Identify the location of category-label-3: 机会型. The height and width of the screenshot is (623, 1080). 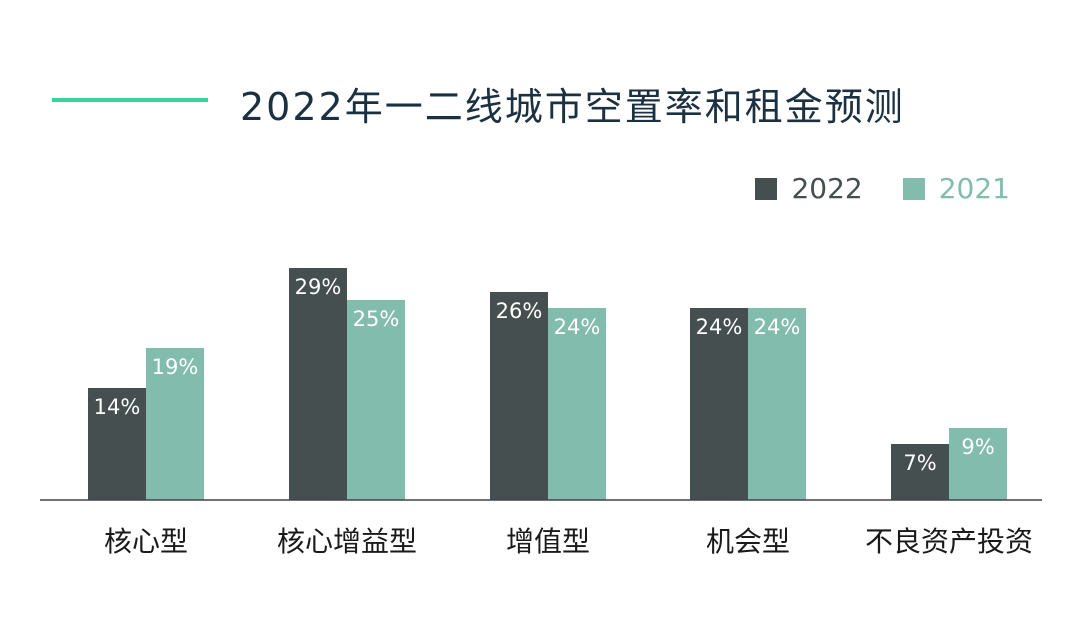
(748, 541).